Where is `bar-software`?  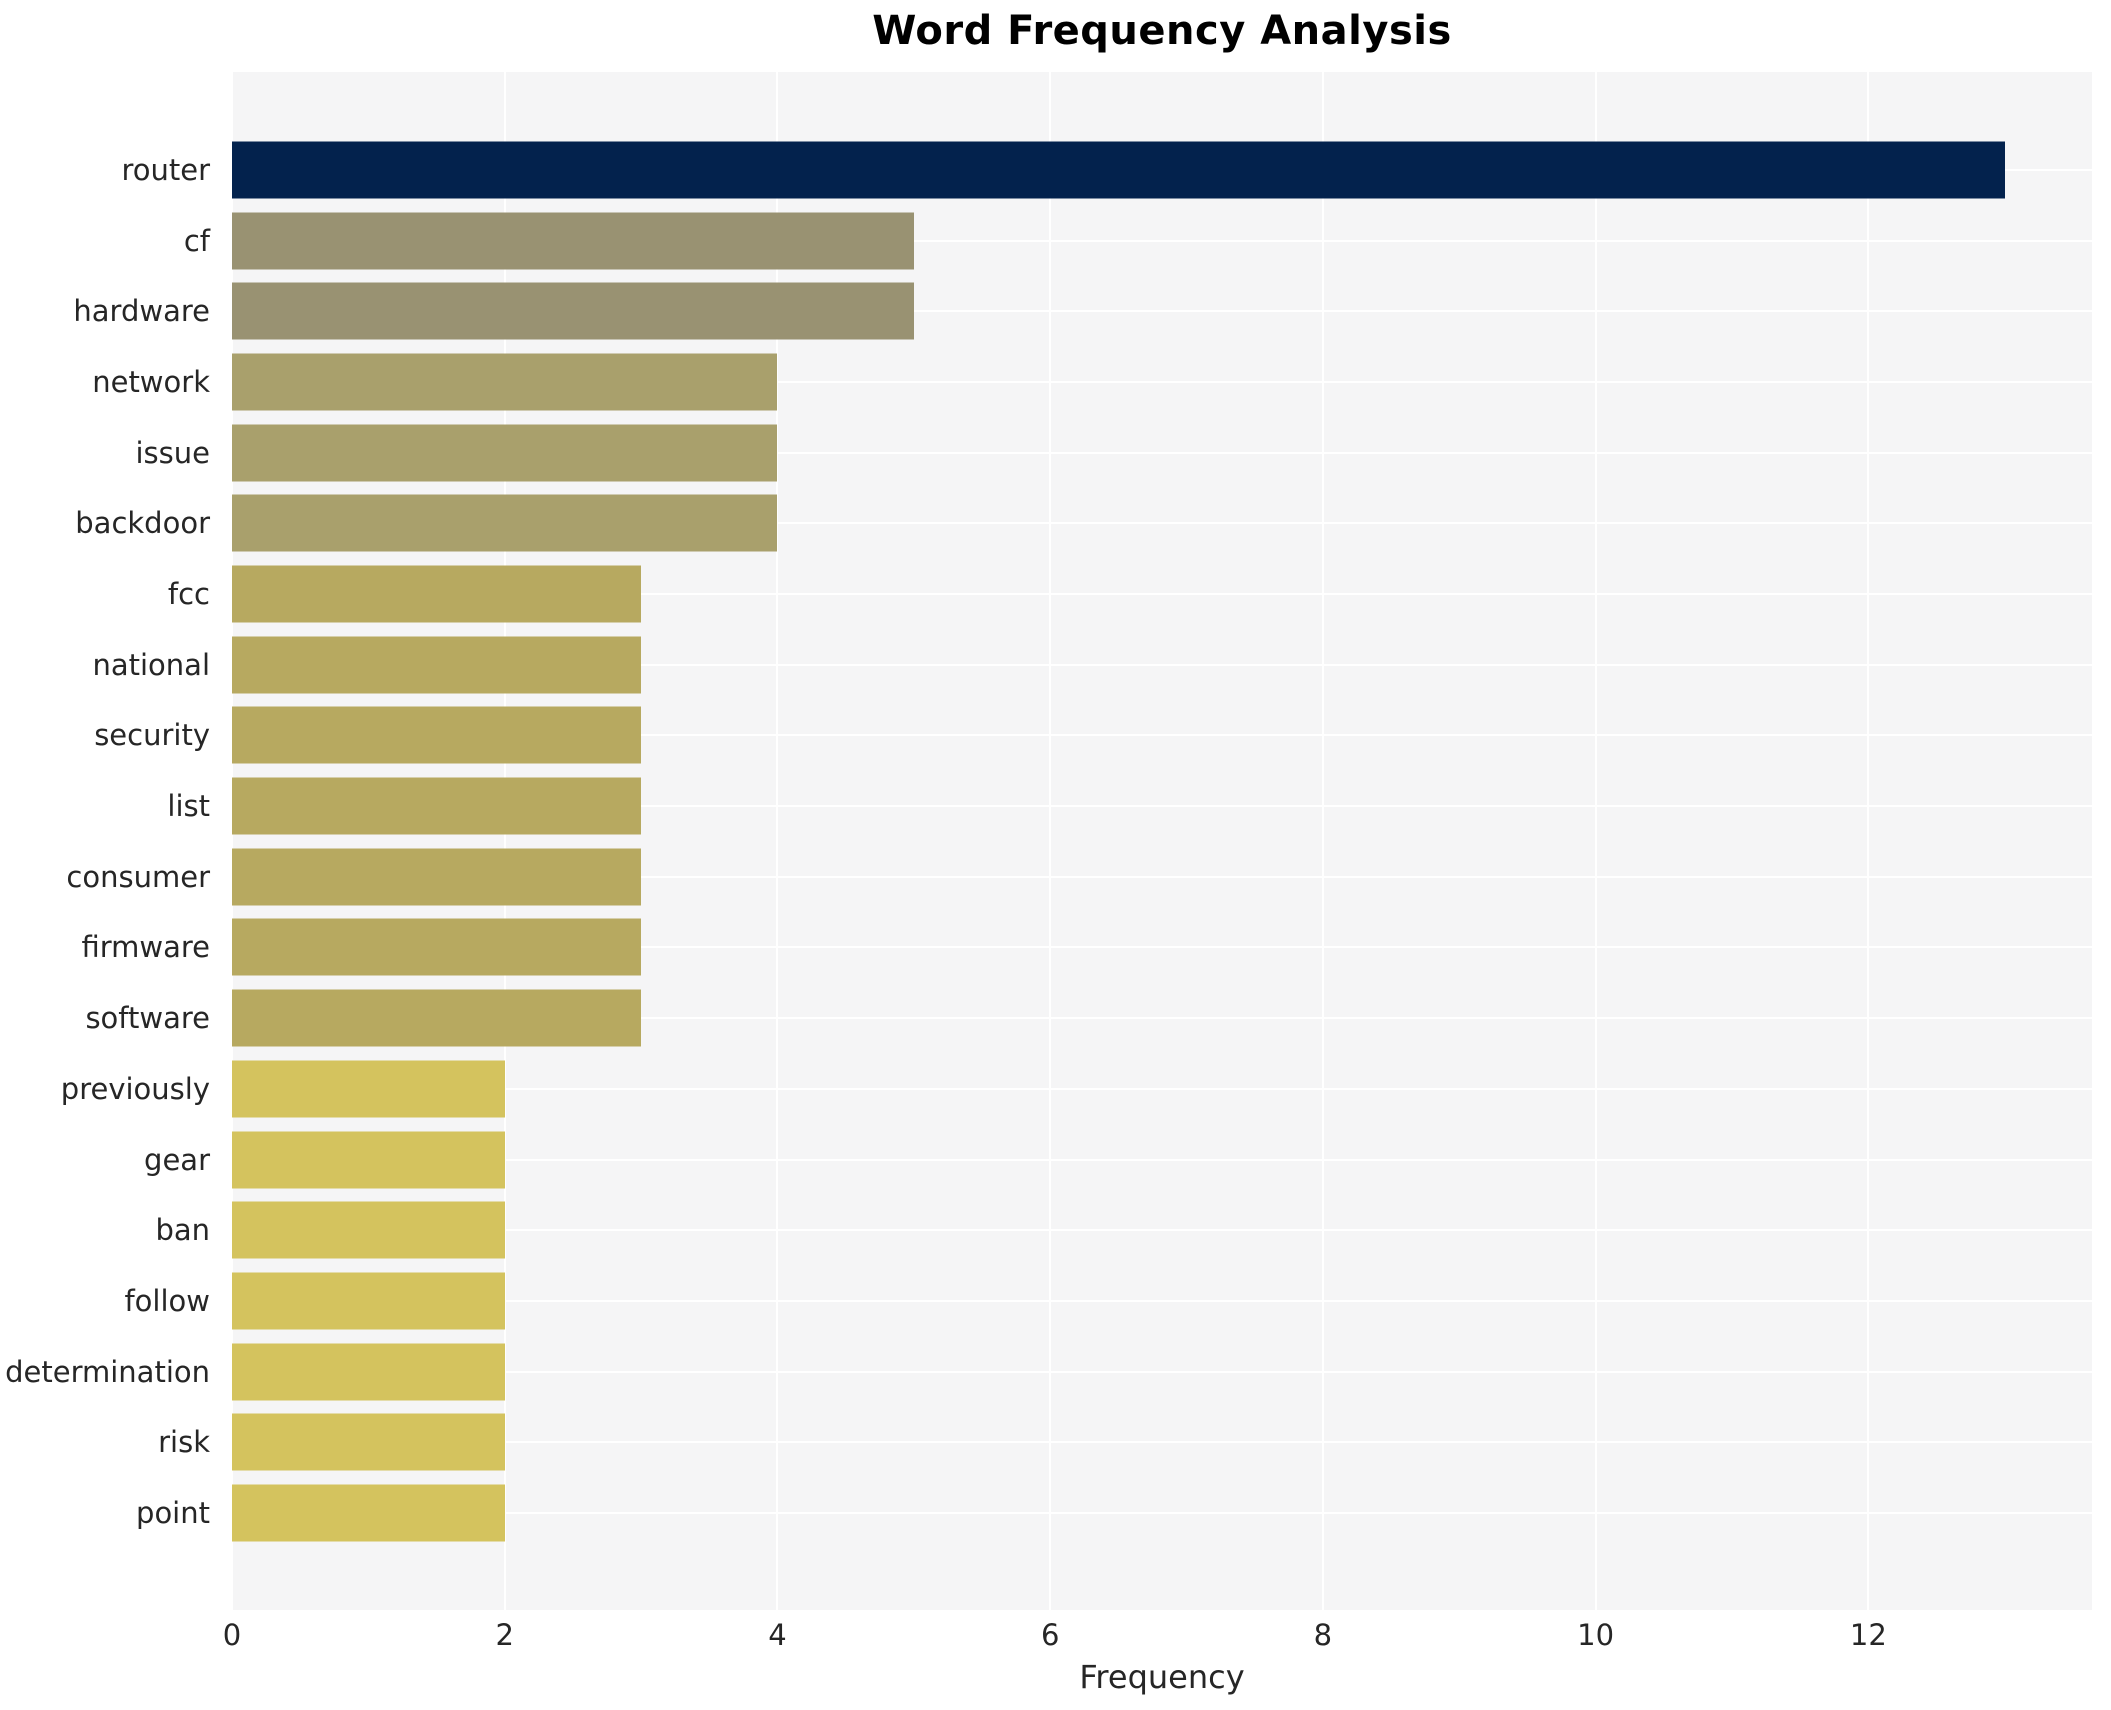 bar-software is located at coordinates (437, 1018).